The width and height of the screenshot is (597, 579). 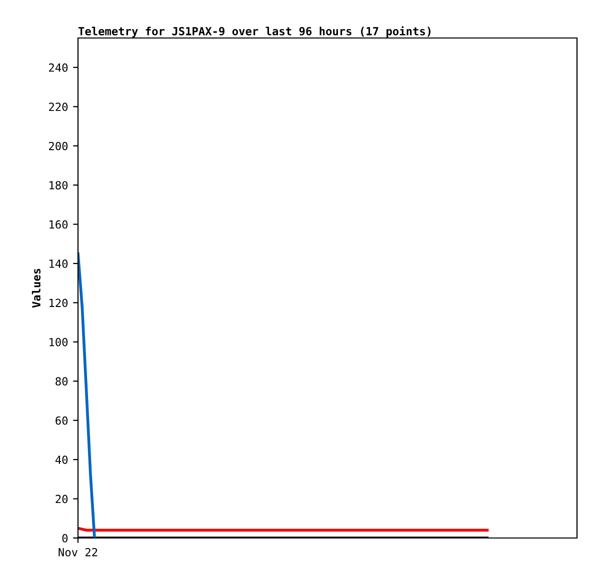 What do you see at coordinates (58, 107) in the screenshot?
I see `y-tick-label: 220` at bounding box center [58, 107].